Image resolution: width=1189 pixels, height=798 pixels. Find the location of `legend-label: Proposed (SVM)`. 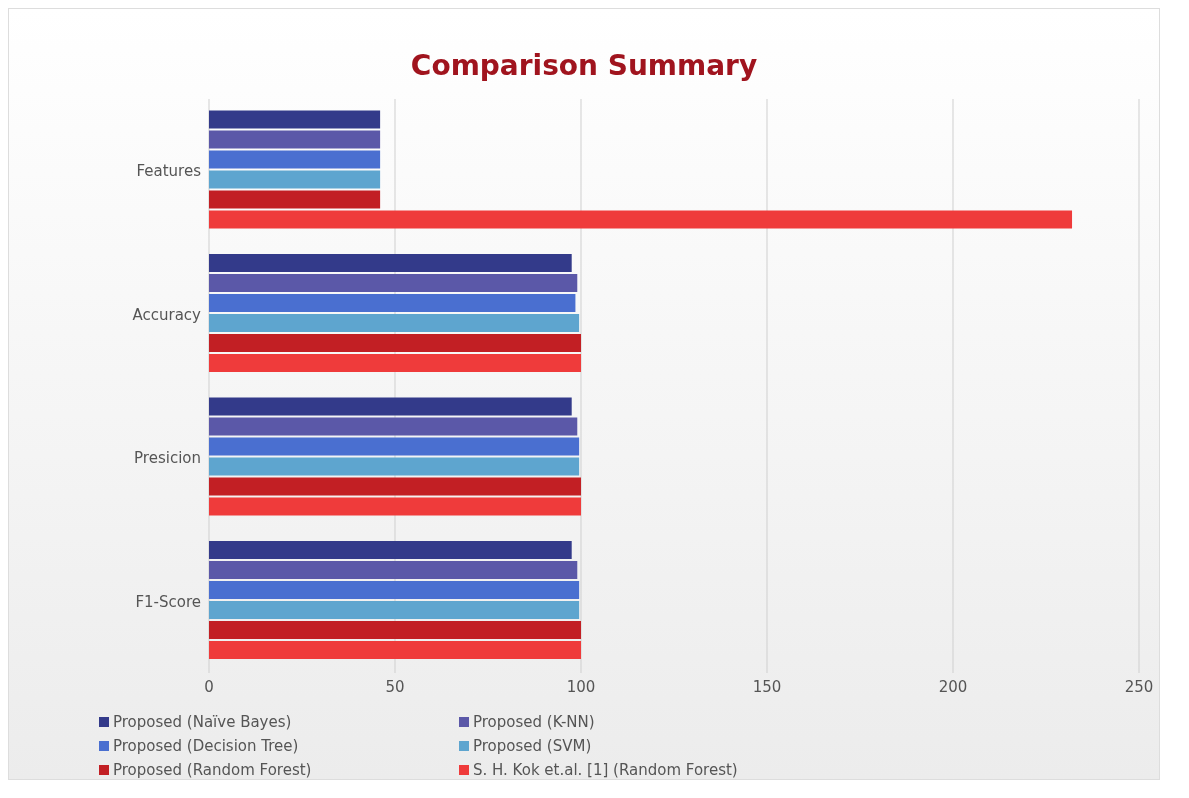

legend-label: Proposed (SVM) is located at coordinates (532, 746).